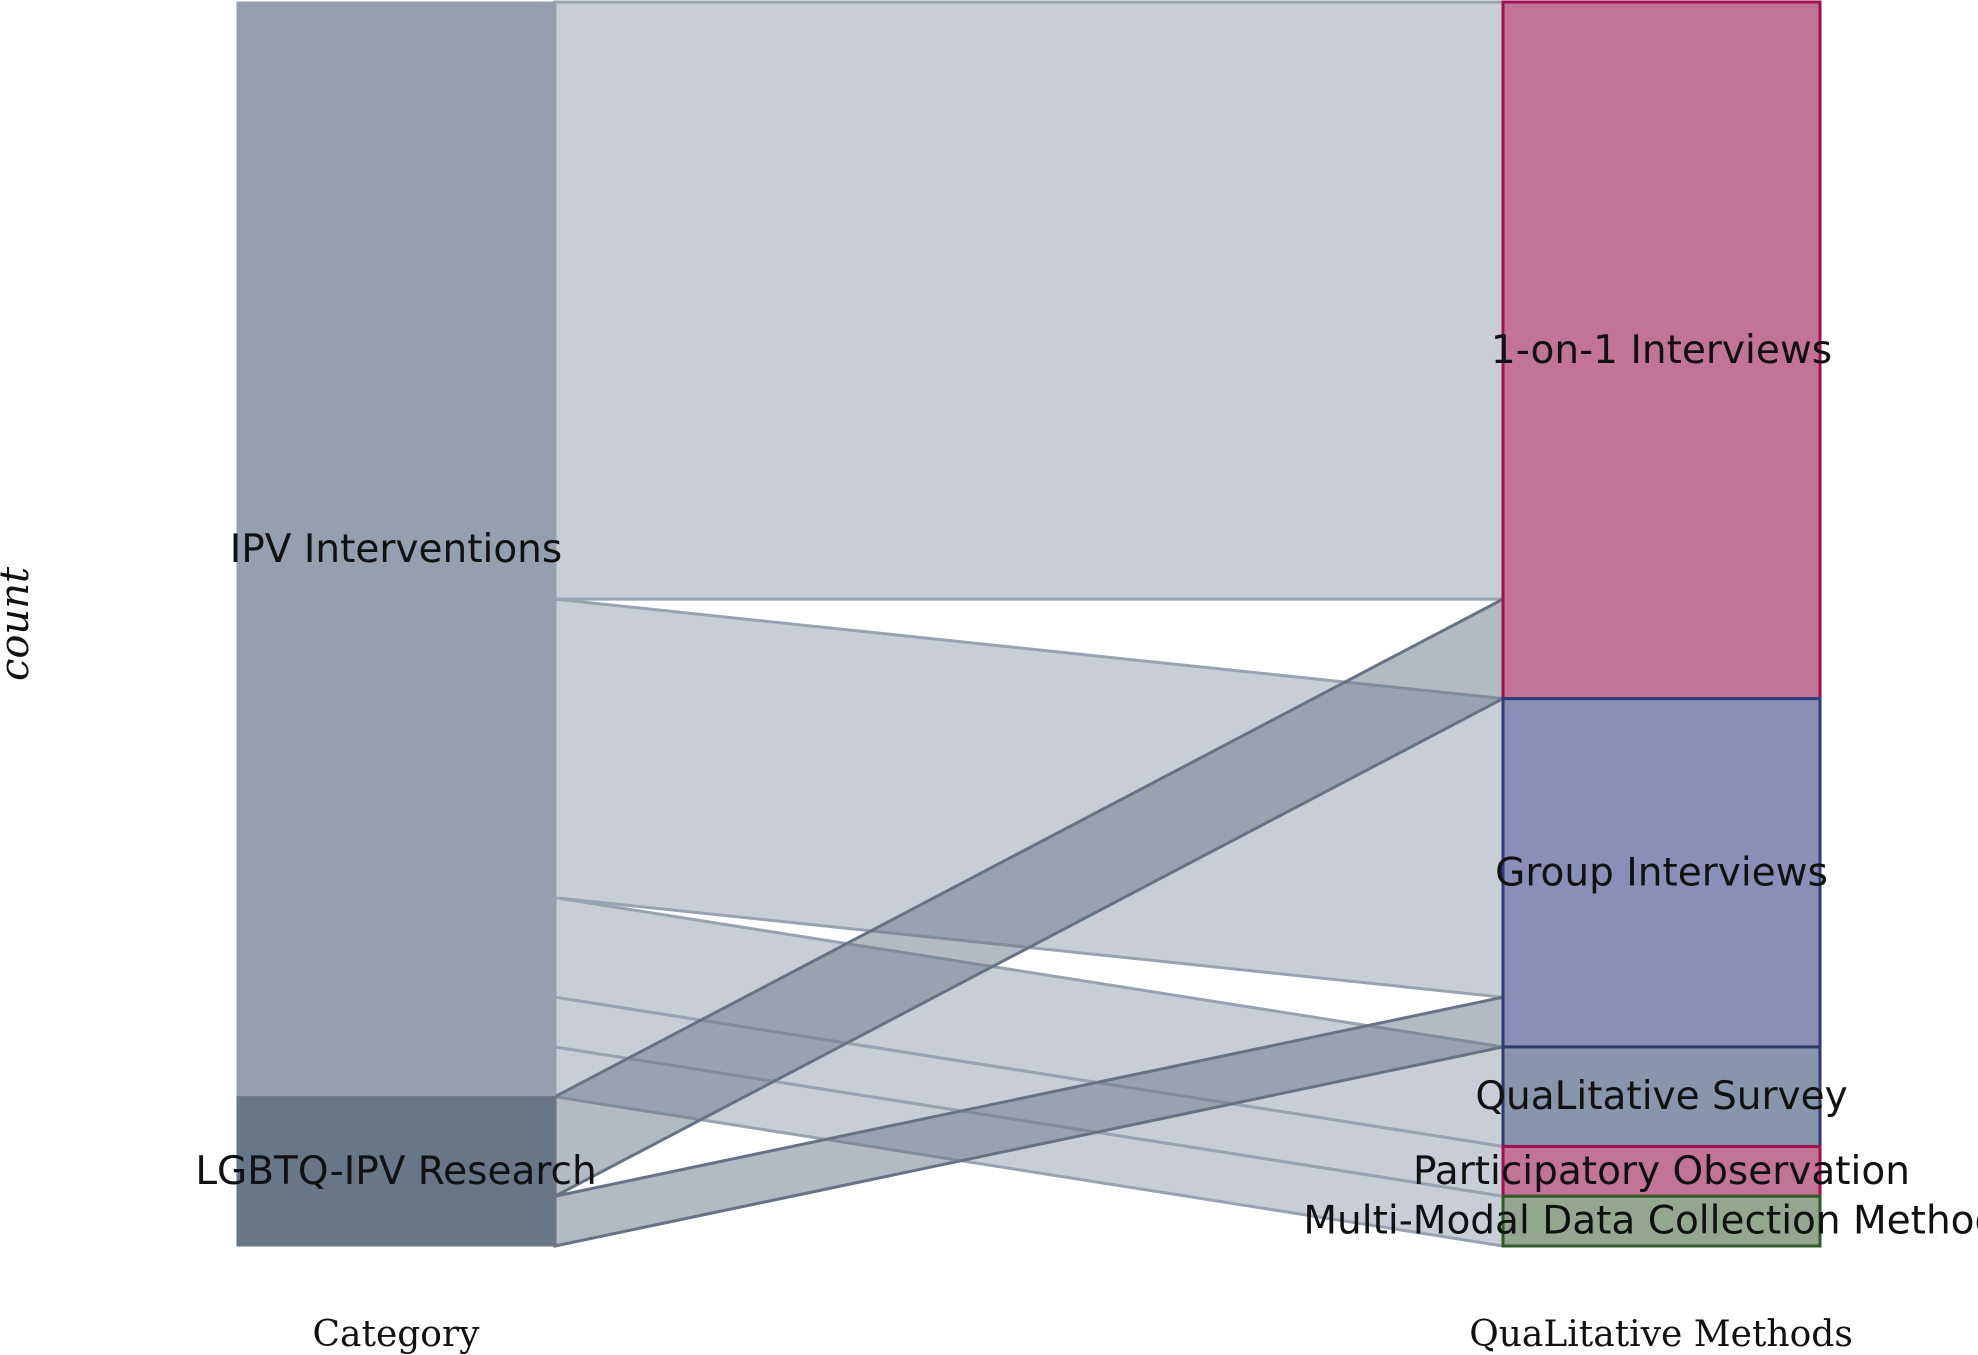 The height and width of the screenshot is (1355, 1978). I want to click on right-node-1-on-1-interviews, so click(1661, 350).